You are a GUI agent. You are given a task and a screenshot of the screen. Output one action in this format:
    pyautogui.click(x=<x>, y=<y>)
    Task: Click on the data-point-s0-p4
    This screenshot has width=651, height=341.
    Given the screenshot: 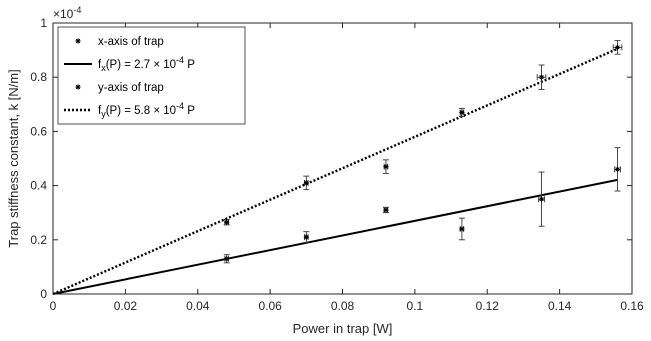 What is the action you would take?
    pyautogui.click(x=541, y=199)
    